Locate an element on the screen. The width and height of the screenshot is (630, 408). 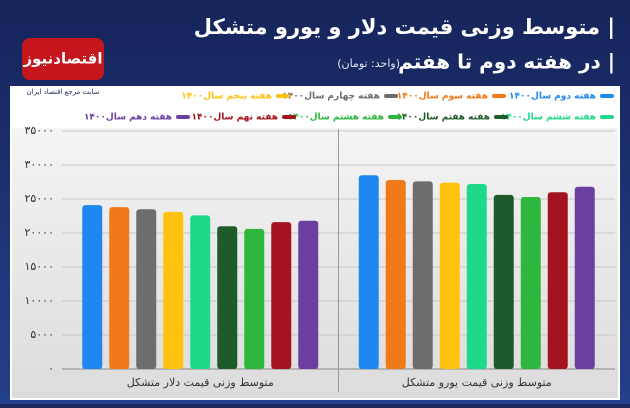
y-tick-label: ۳۵۰۰۰ is located at coordinates (39, 130).